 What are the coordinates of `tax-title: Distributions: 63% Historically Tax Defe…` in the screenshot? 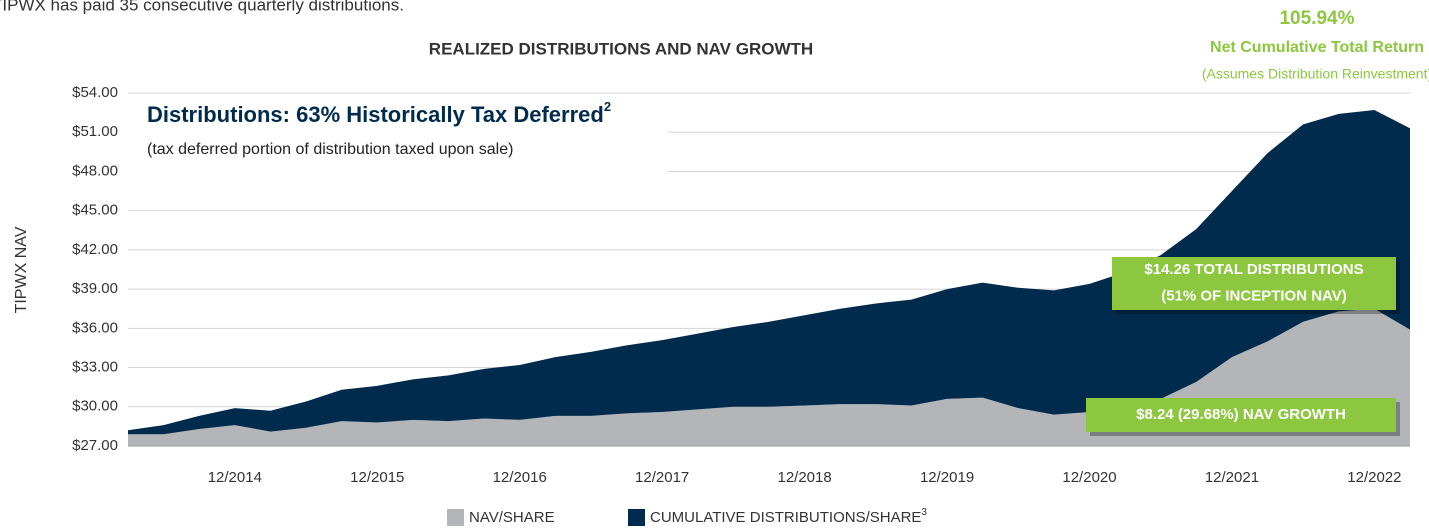 It's located at (379, 112).